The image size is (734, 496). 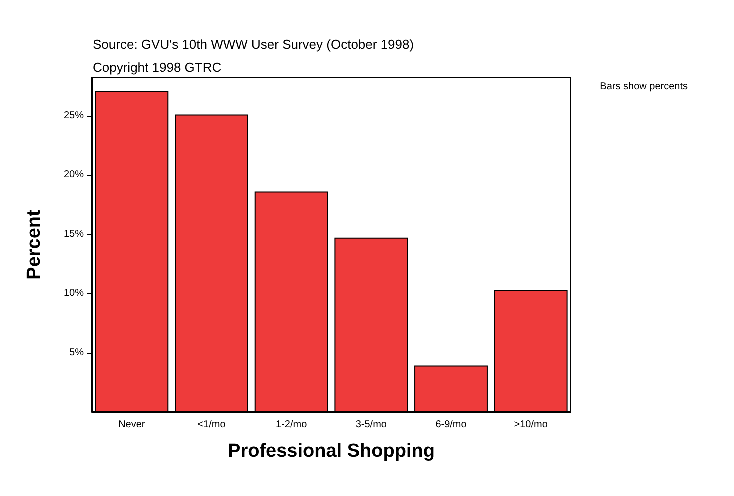 What do you see at coordinates (372, 425) in the screenshot?
I see `x-tick-label: 3-5/mo` at bounding box center [372, 425].